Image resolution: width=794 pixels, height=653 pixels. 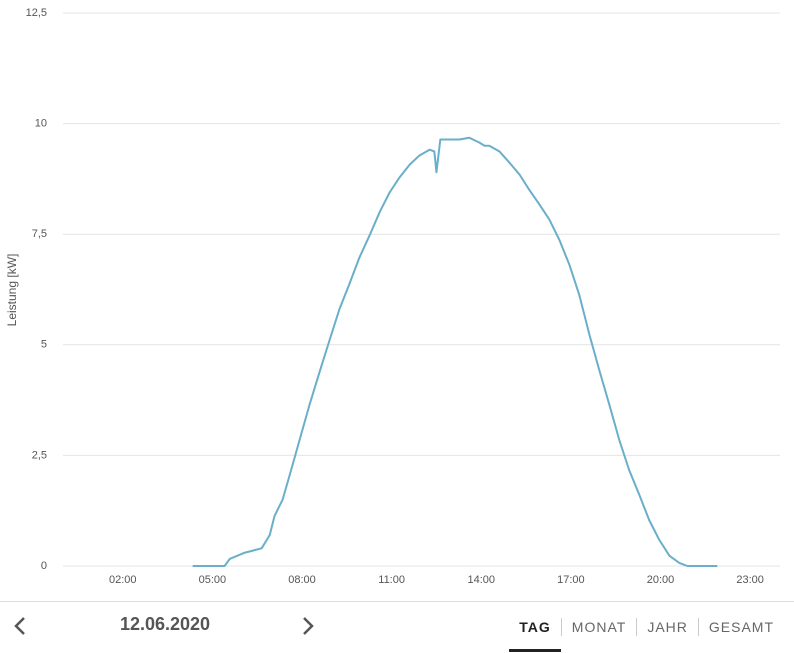 What do you see at coordinates (661, 580) in the screenshot?
I see `x-tick-label: 20:00` at bounding box center [661, 580].